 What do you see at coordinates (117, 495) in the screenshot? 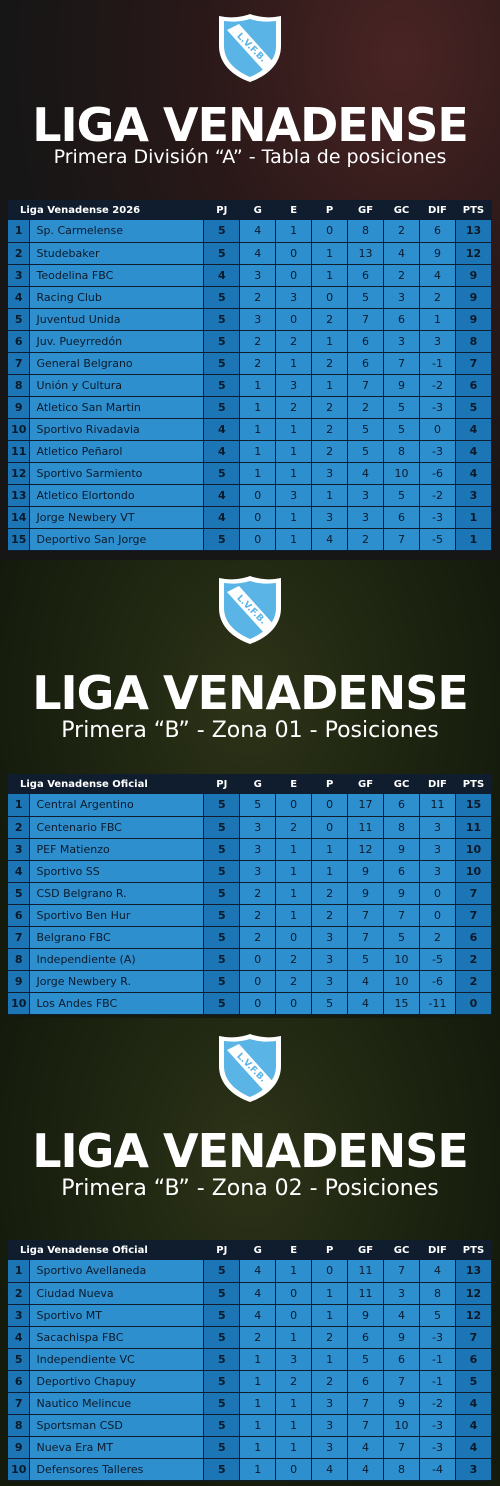
I see `team-name-cell: Atletico Elortondo` at bounding box center [117, 495].